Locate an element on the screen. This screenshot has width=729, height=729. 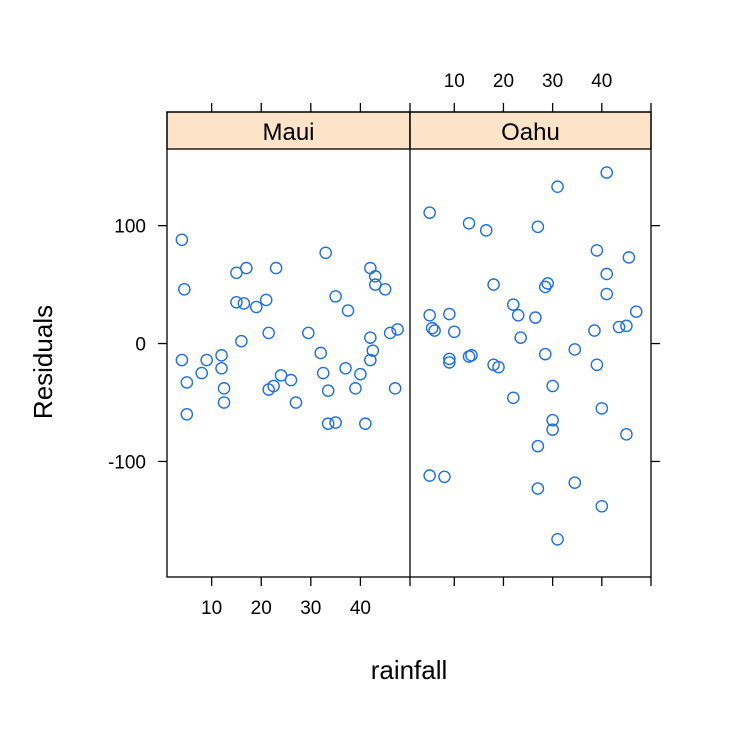
y-tick-label: 0 is located at coordinates (140, 345).